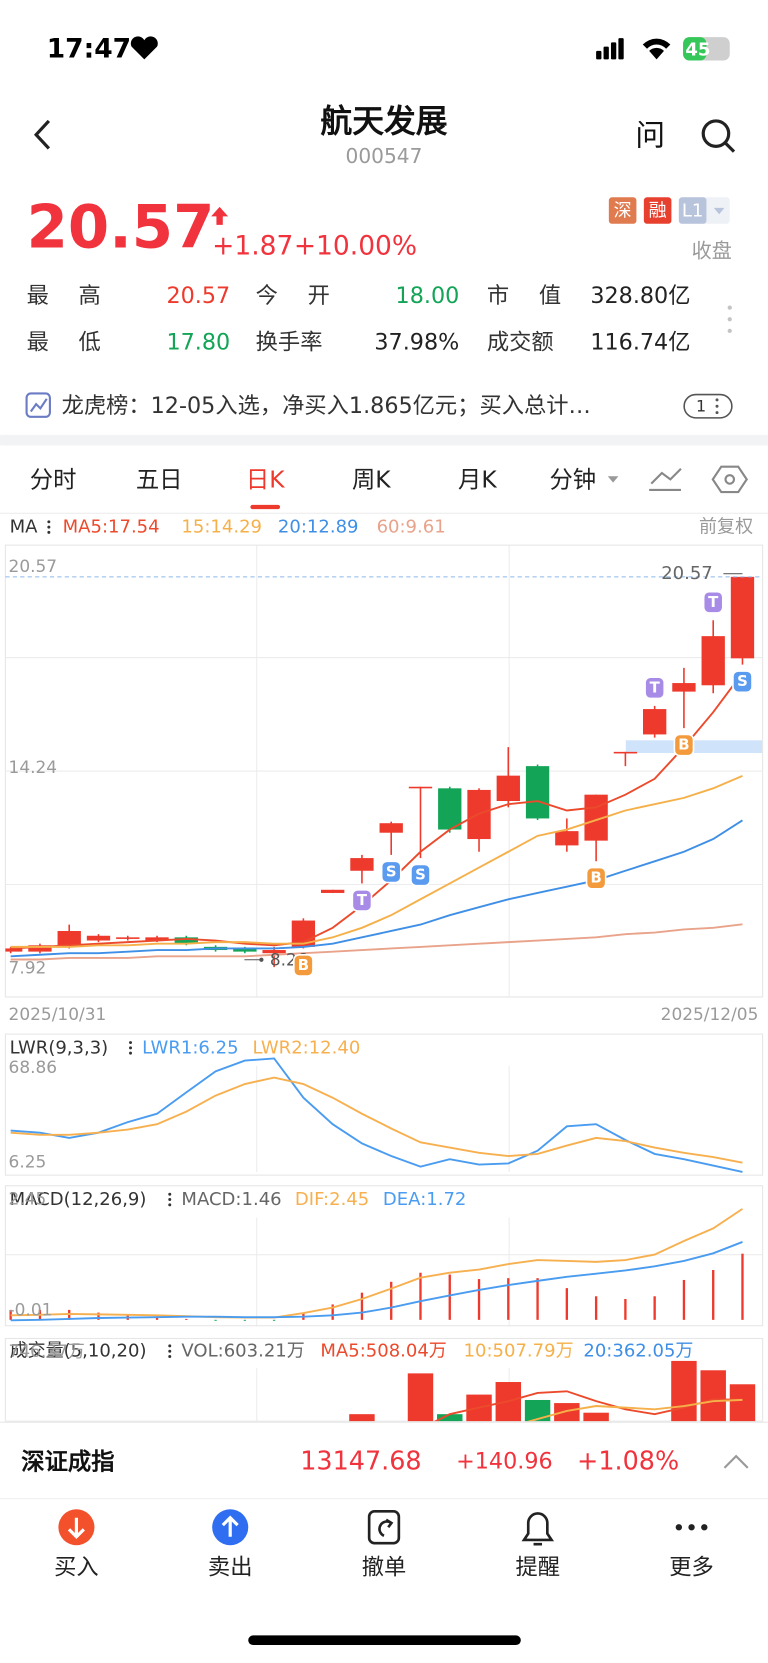  Describe the element at coordinates (538, 1568) in the screenshot. I see `nav-label: 提醒` at that location.